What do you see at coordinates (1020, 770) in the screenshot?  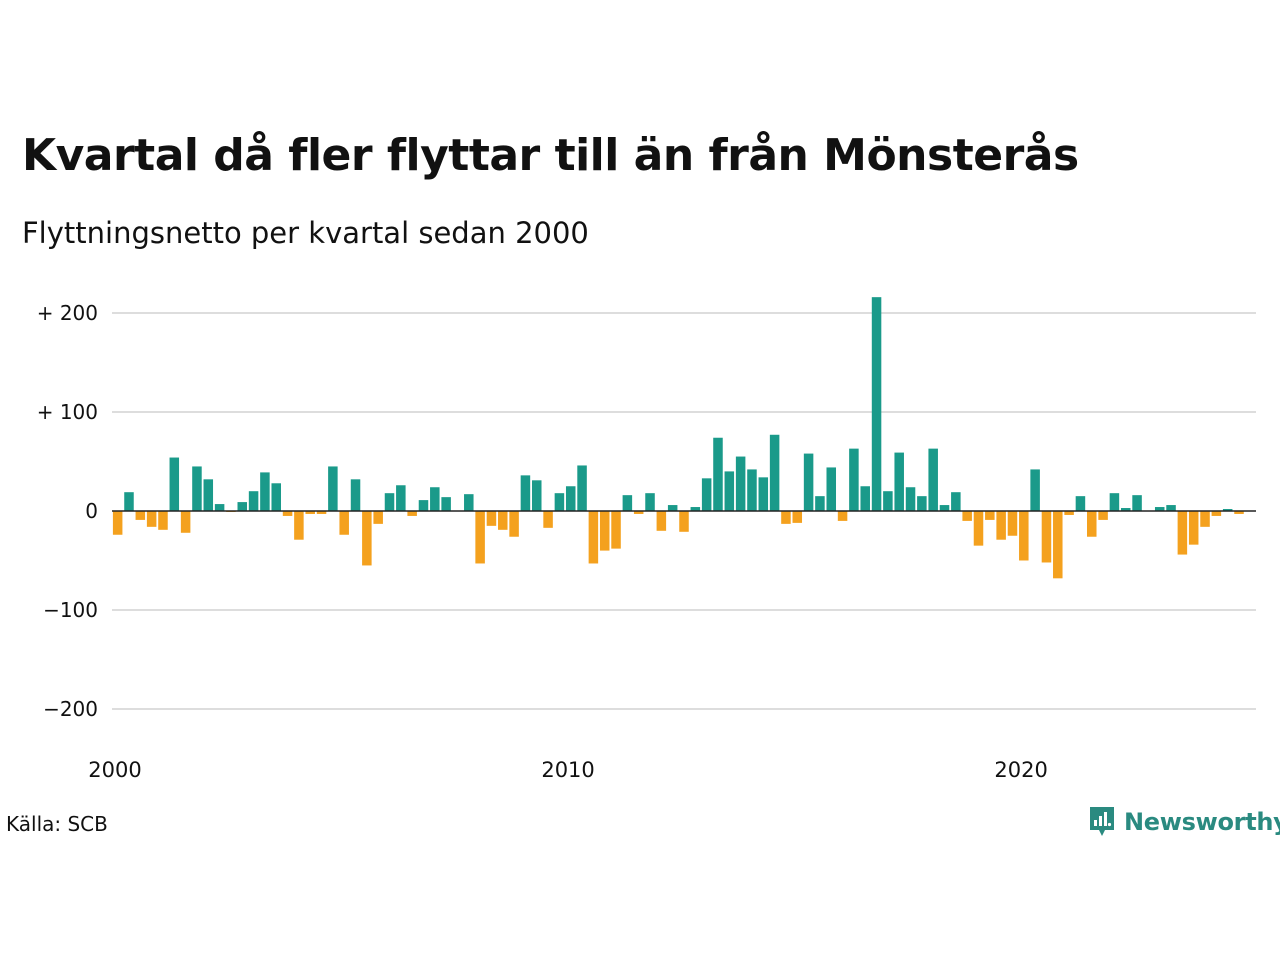 I see `x-tick-label: 2020` at bounding box center [1020, 770].